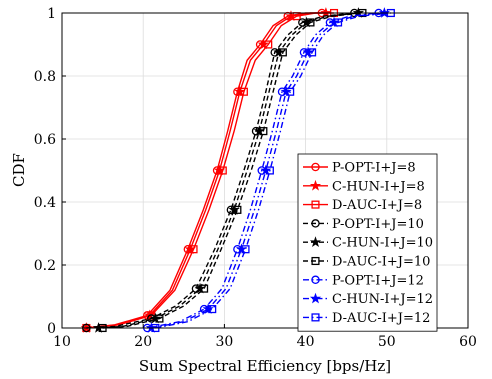 The width and height of the screenshot is (492, 379). I want to click on legend-label: C-HUN-I+J=10, so click(382, 243).